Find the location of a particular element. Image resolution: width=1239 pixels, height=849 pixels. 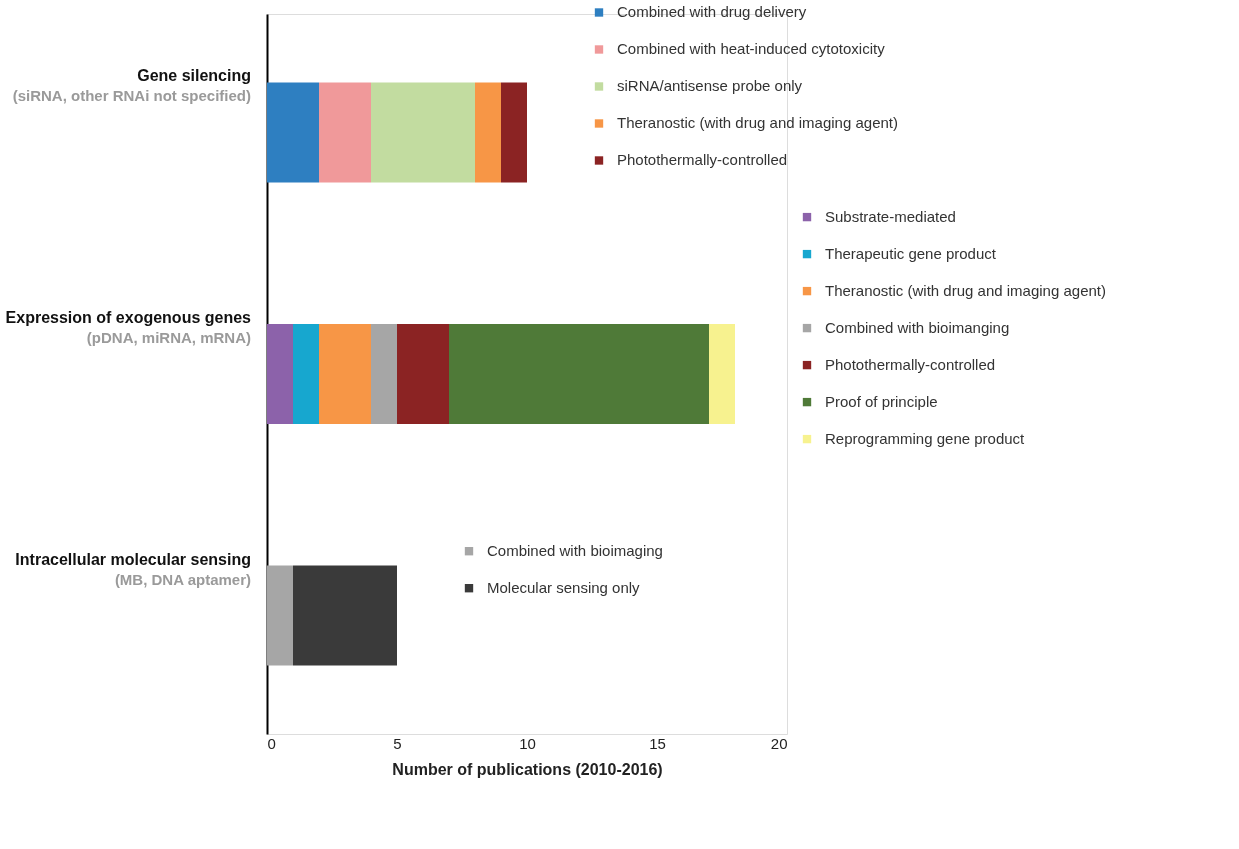

legend-label: siRNA/antisense probe only is located at coordinates (710, 86).